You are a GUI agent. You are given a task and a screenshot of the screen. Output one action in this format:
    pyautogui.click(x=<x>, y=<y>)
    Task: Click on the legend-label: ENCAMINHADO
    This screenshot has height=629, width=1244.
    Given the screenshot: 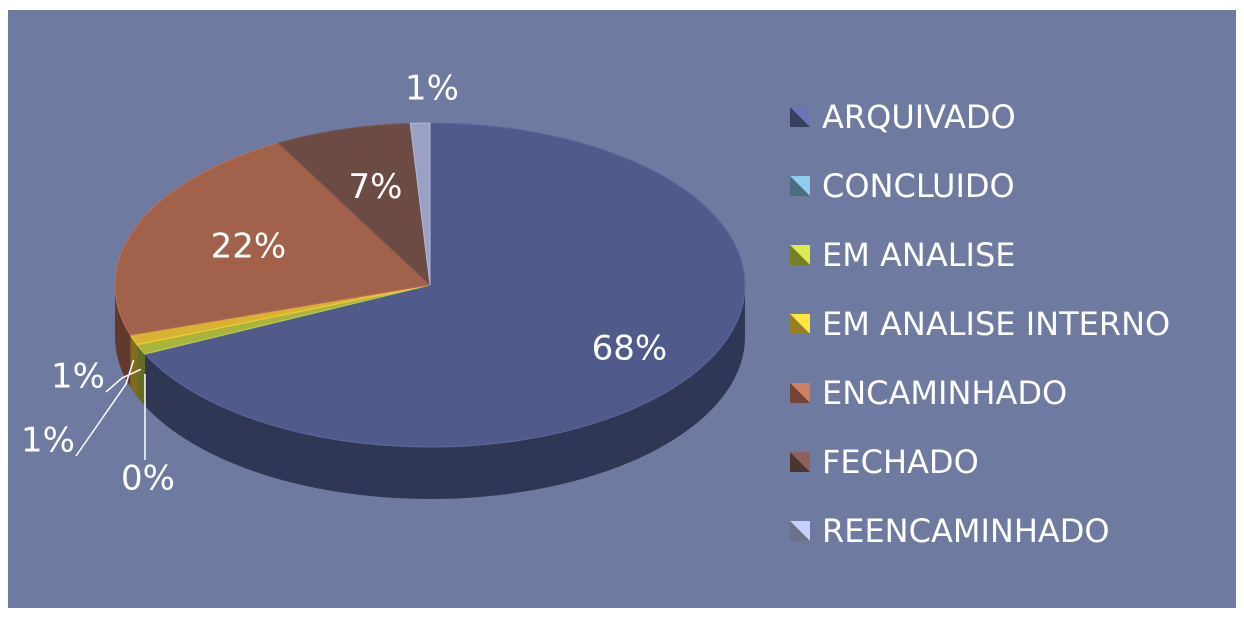 What is the action you would take?
    pyautogui.click(x=944, y=393)
    